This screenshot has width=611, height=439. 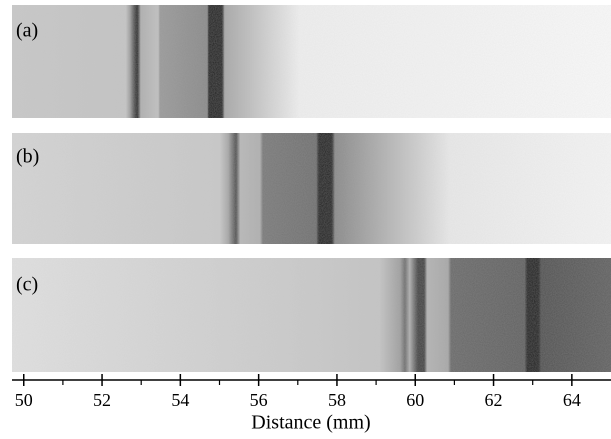 I want to click on x-tick-label: 64, so click(x=572, y=400).